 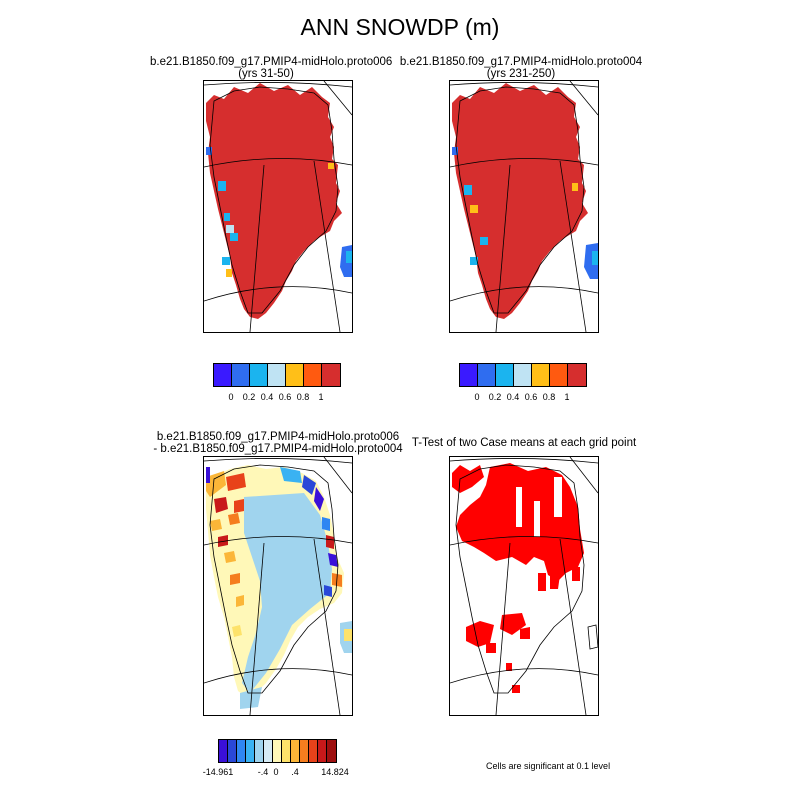 What do you see at coordinates (218, 772) in the screenshot?
I see `colorbar-tick-label: -14.961` at bounding box center [218, 772].